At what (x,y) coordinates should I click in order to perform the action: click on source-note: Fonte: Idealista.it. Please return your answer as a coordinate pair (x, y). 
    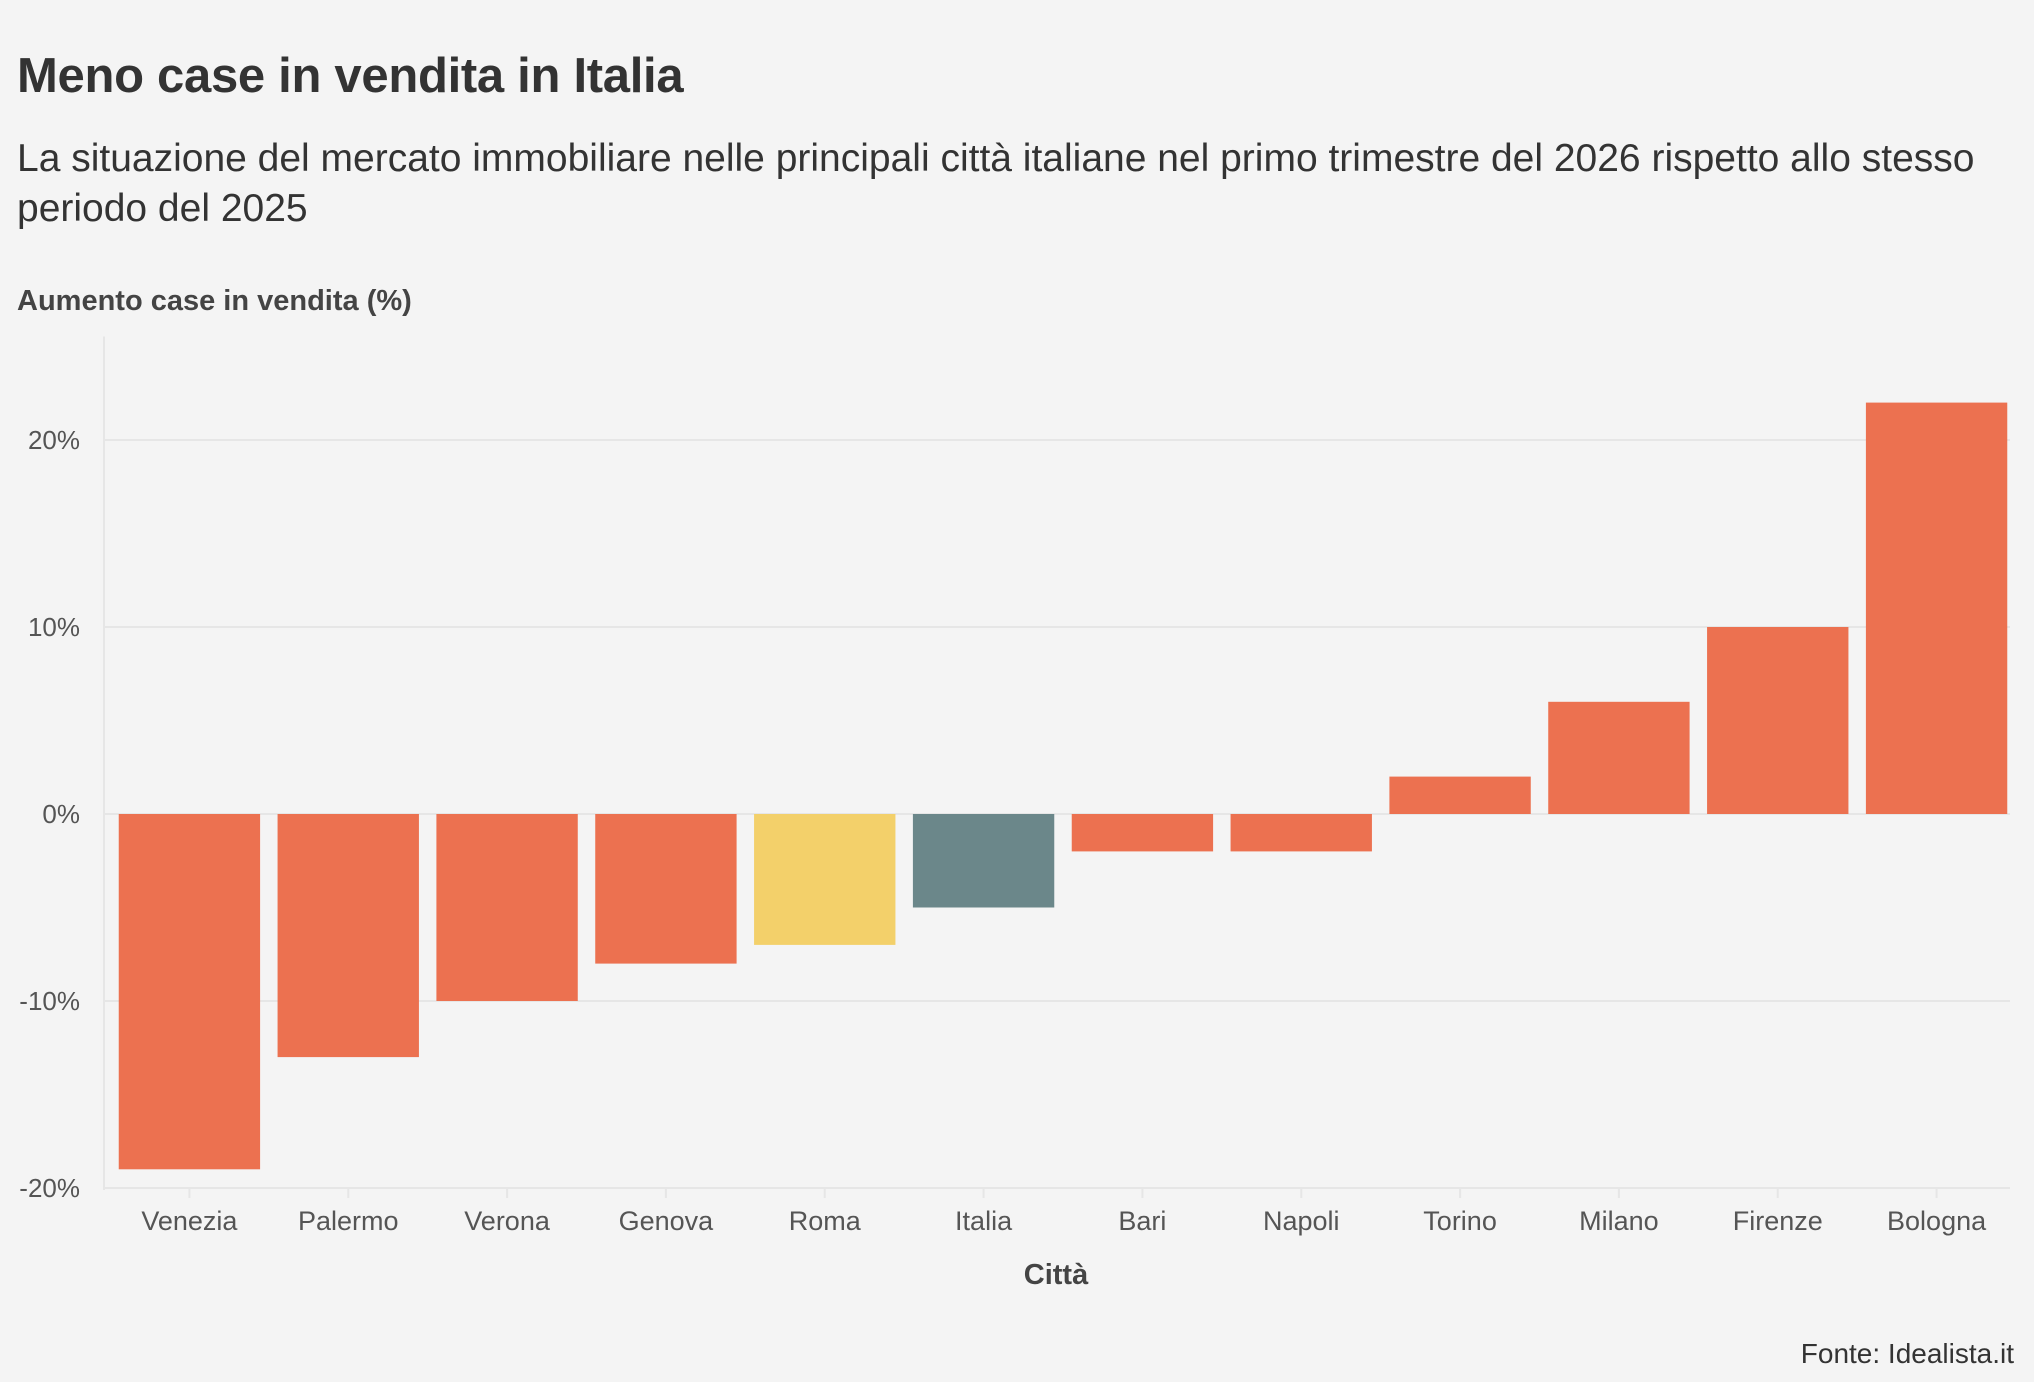
    Looking at the image, I should click on (1907, 1353).